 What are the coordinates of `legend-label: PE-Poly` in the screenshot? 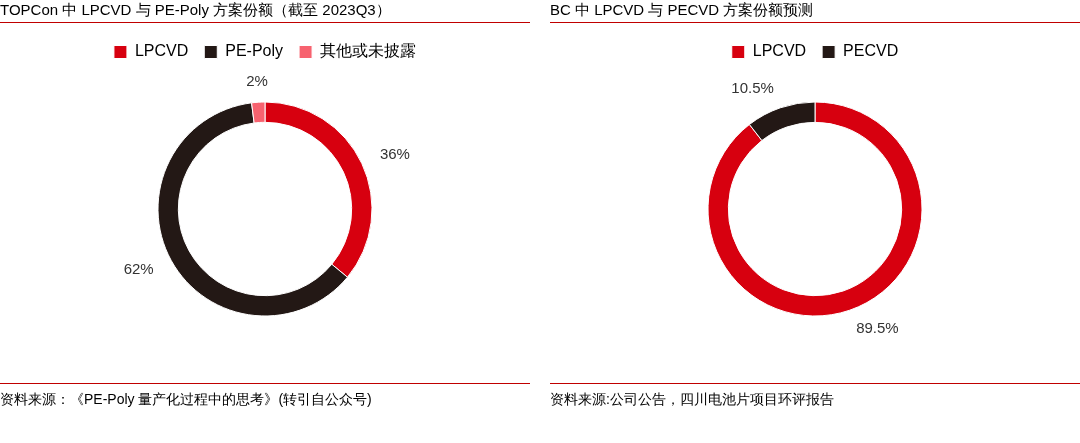 It's located at (254, 51).